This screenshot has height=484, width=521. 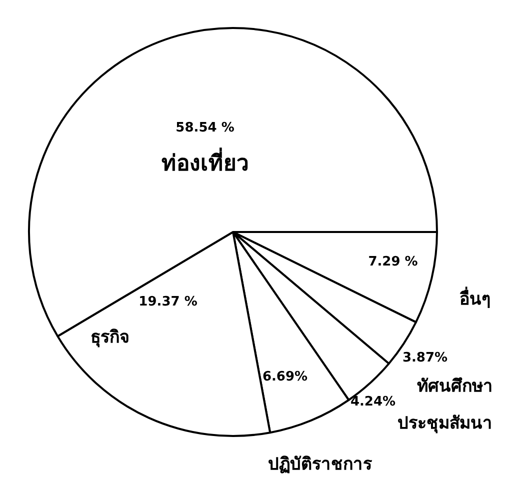 I want to click on slice-label: ธุรกิจ, so click(x=110, y=337).